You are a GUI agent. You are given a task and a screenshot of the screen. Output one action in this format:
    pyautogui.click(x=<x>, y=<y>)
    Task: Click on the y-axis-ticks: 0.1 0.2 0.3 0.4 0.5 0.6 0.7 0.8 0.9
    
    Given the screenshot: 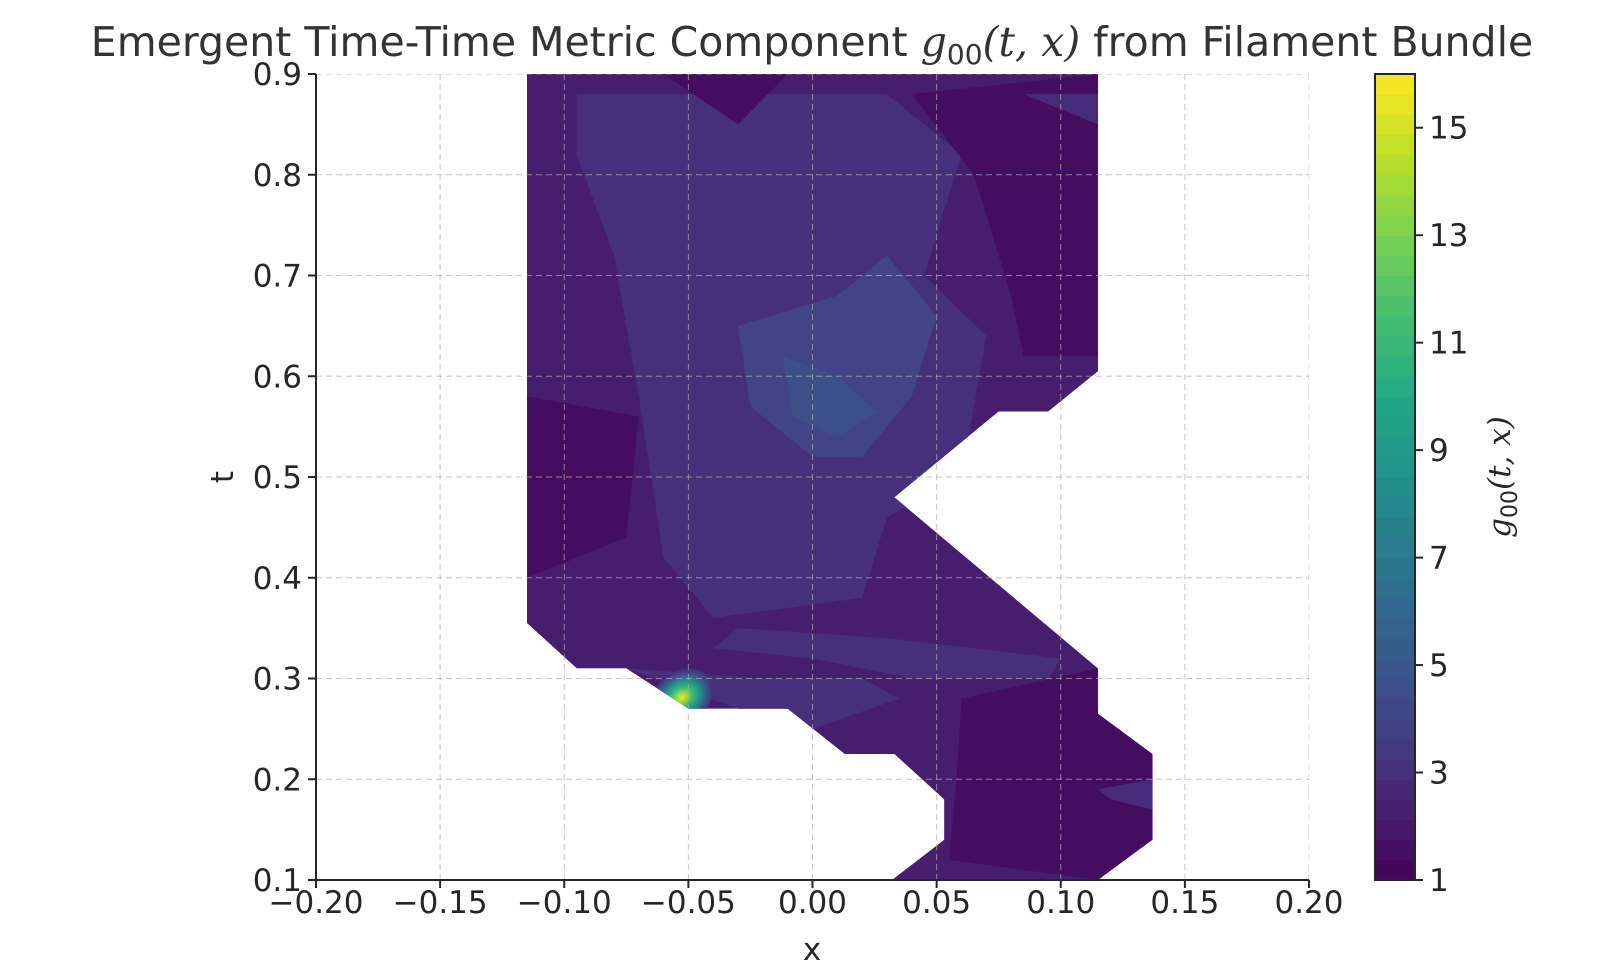 What is the action you would take?
    pyautogui.click(x=284, y=478)
    